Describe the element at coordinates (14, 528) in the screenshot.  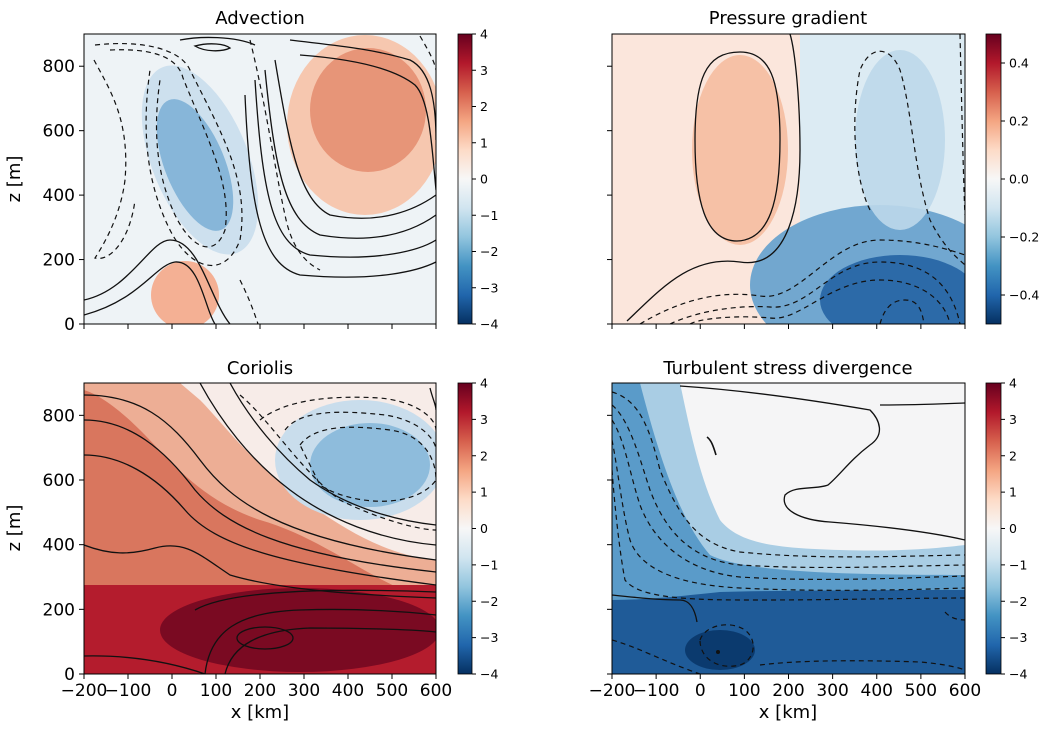
I see `coriolis-ylabel: z [m]` at that location.